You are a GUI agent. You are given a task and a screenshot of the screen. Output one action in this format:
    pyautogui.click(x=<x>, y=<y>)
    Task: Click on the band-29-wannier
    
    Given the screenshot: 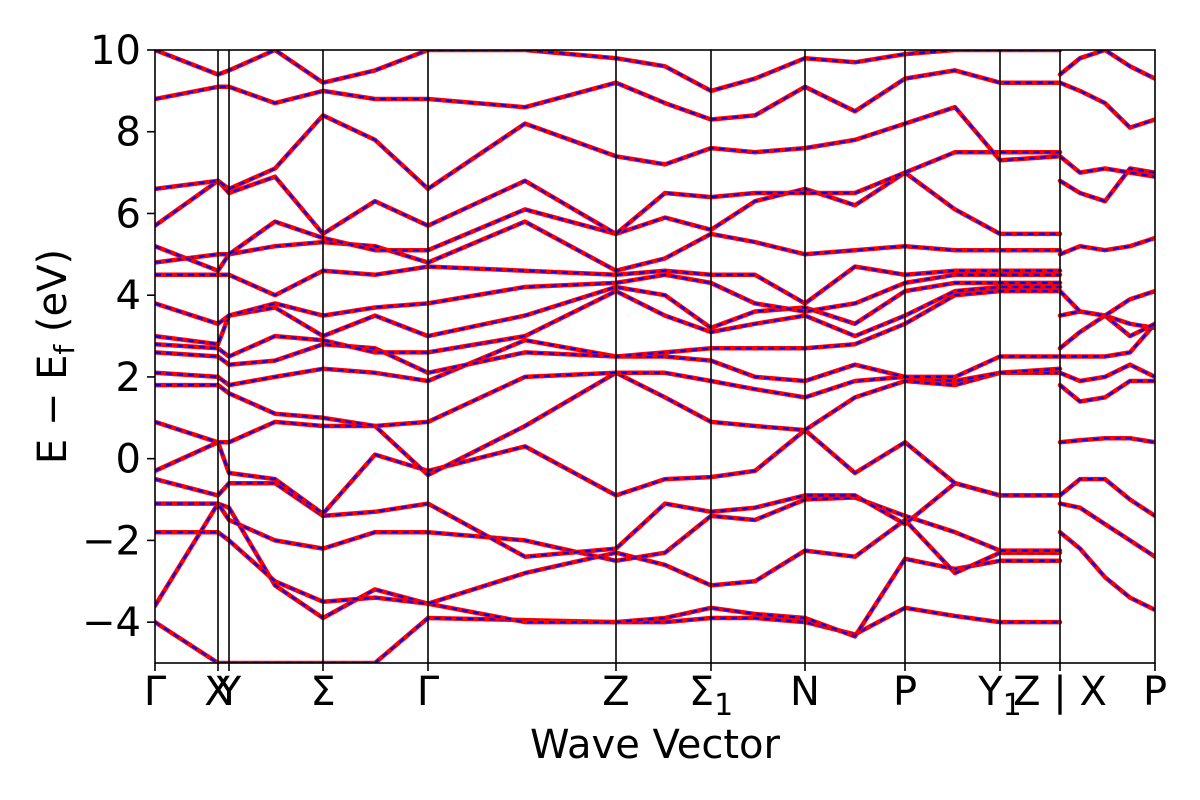 What is the action you would take?
    pyautogui.click(x=1107, y=303)
    